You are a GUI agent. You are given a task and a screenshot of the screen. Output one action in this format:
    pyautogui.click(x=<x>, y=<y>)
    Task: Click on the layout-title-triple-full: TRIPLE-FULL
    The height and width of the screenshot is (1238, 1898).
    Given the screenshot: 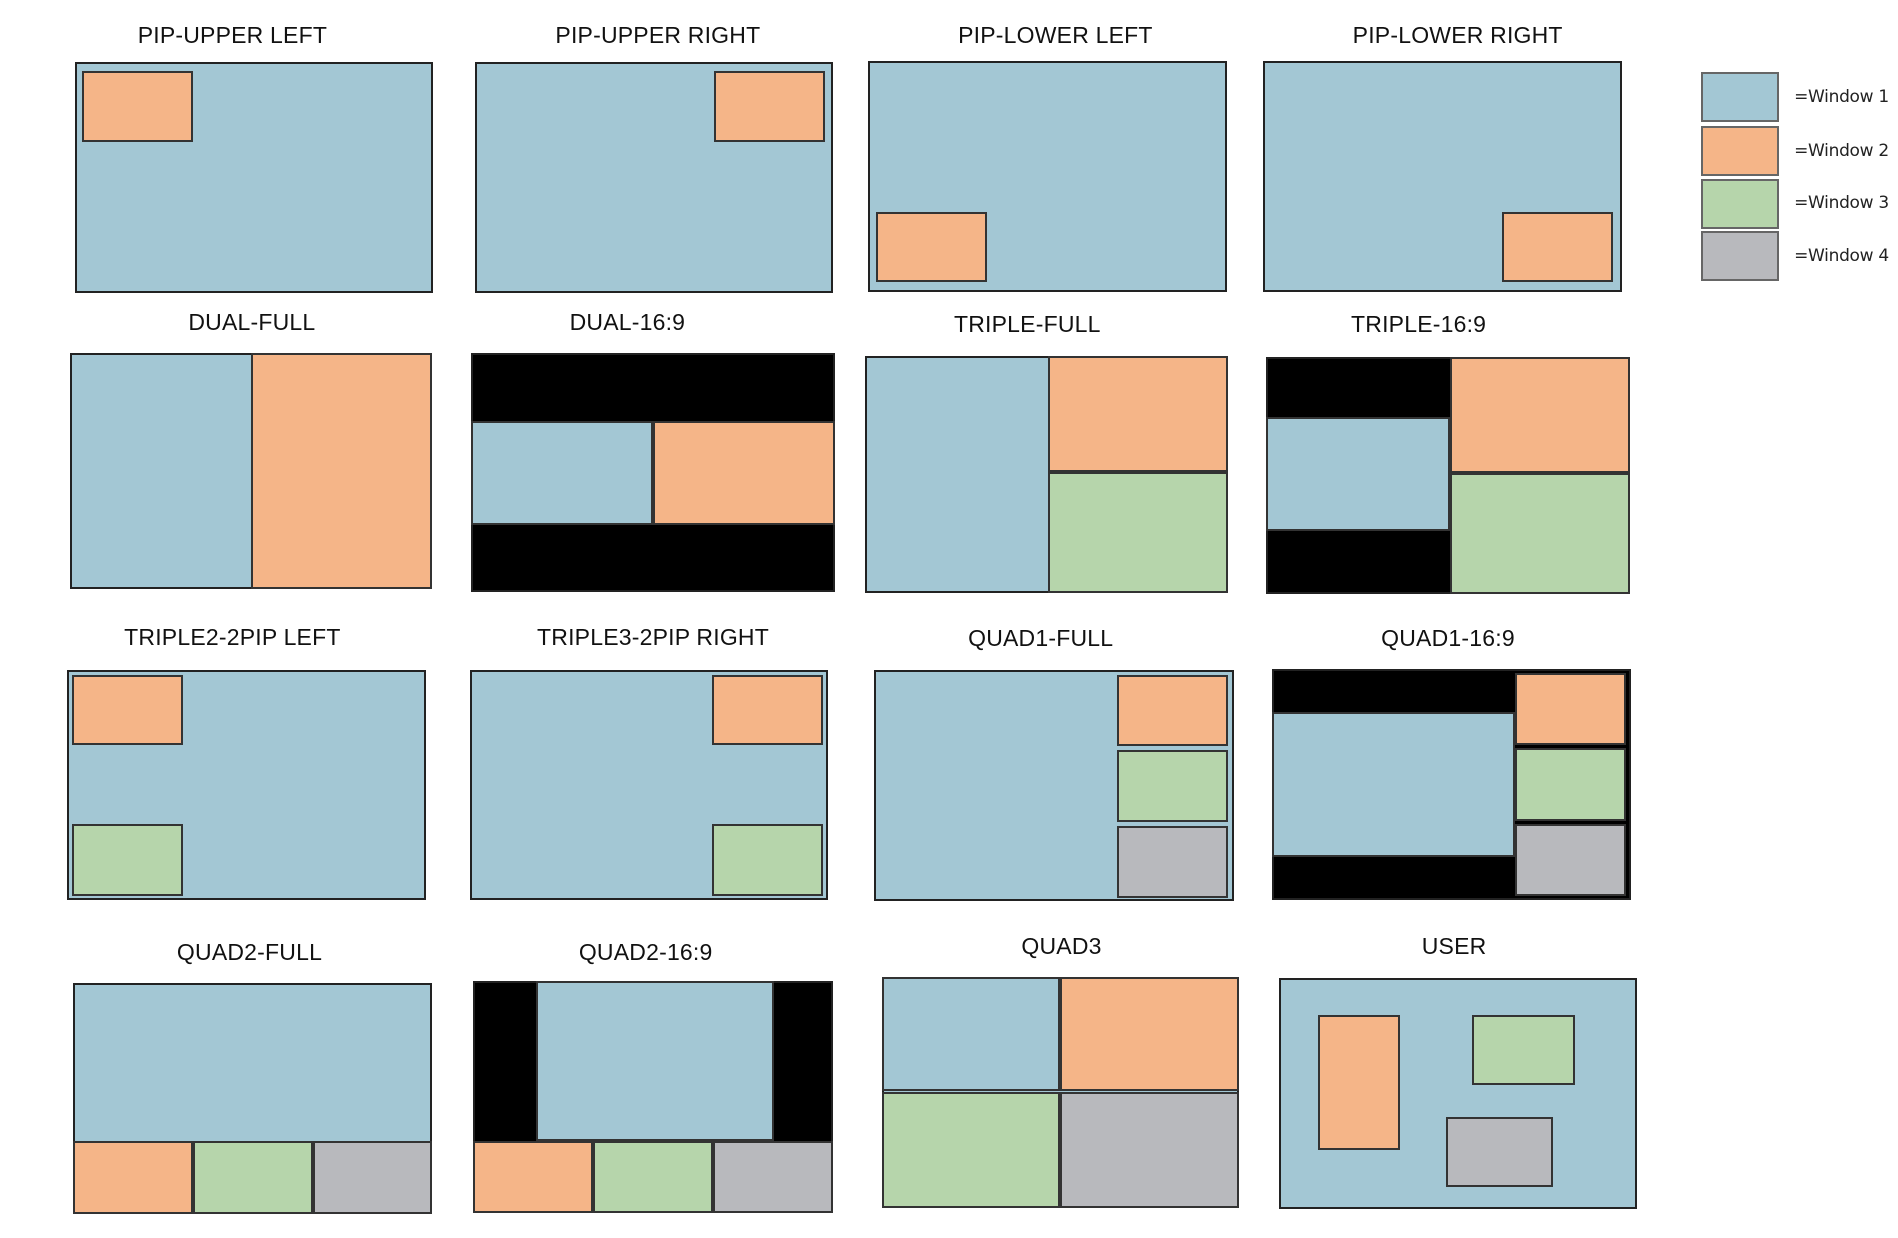 What is the action you would take?
    pyautogui.click(x=1027, y=323)
    